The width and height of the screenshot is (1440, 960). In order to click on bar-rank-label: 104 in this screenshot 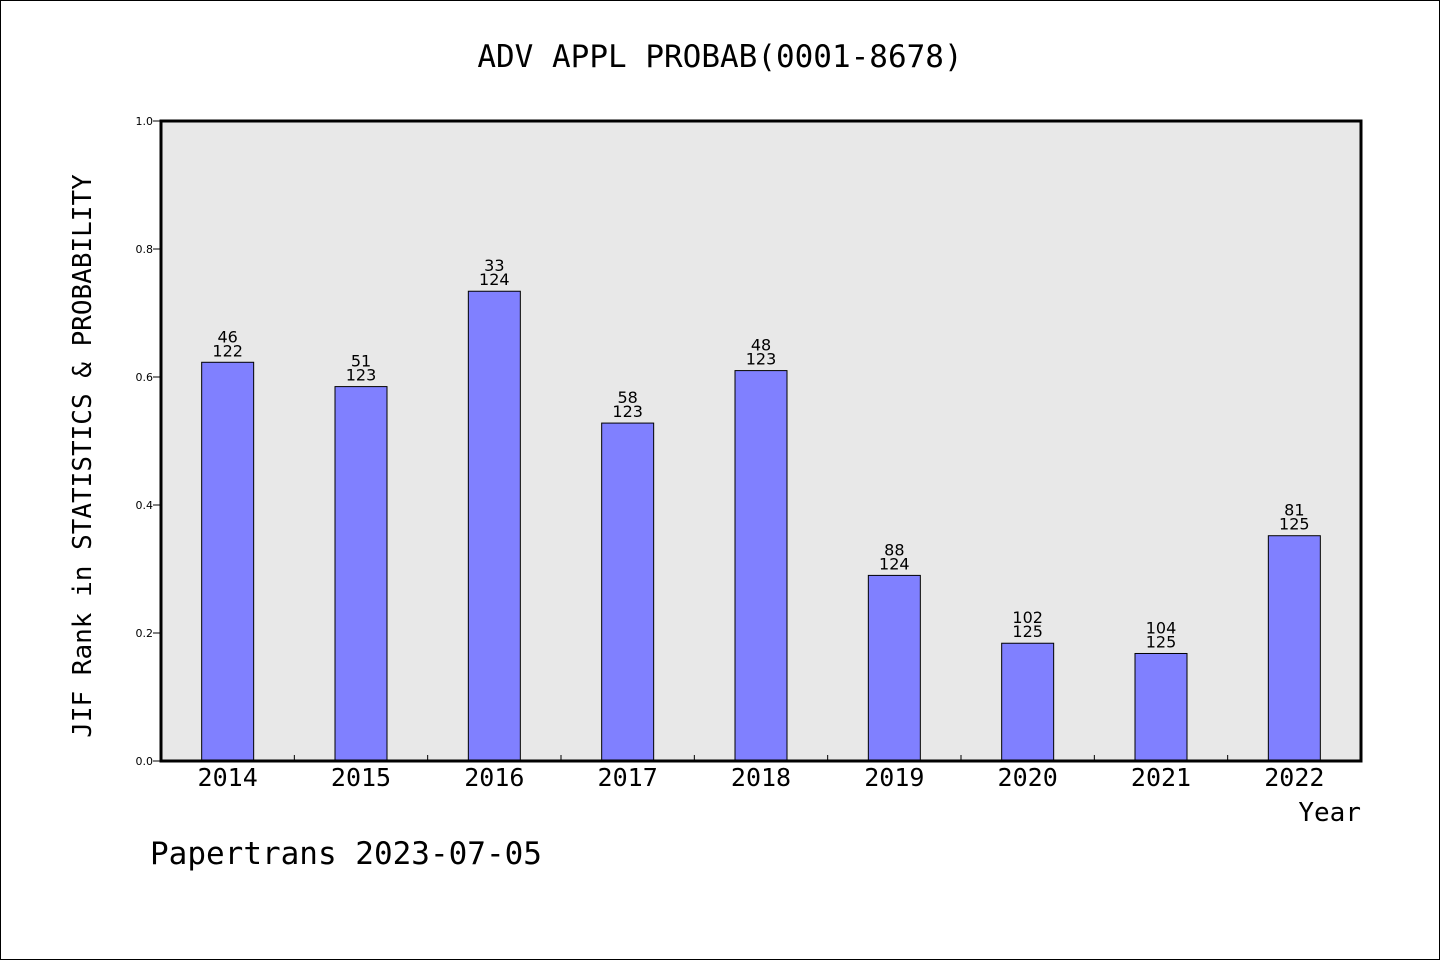, I will do `click(1161, 627)`.